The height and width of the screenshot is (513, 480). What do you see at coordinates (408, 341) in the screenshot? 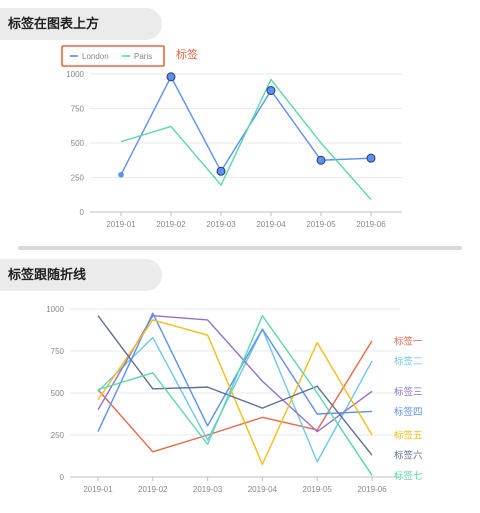
I see `series-end-label: 标签一` at bounding box center [408, 341].